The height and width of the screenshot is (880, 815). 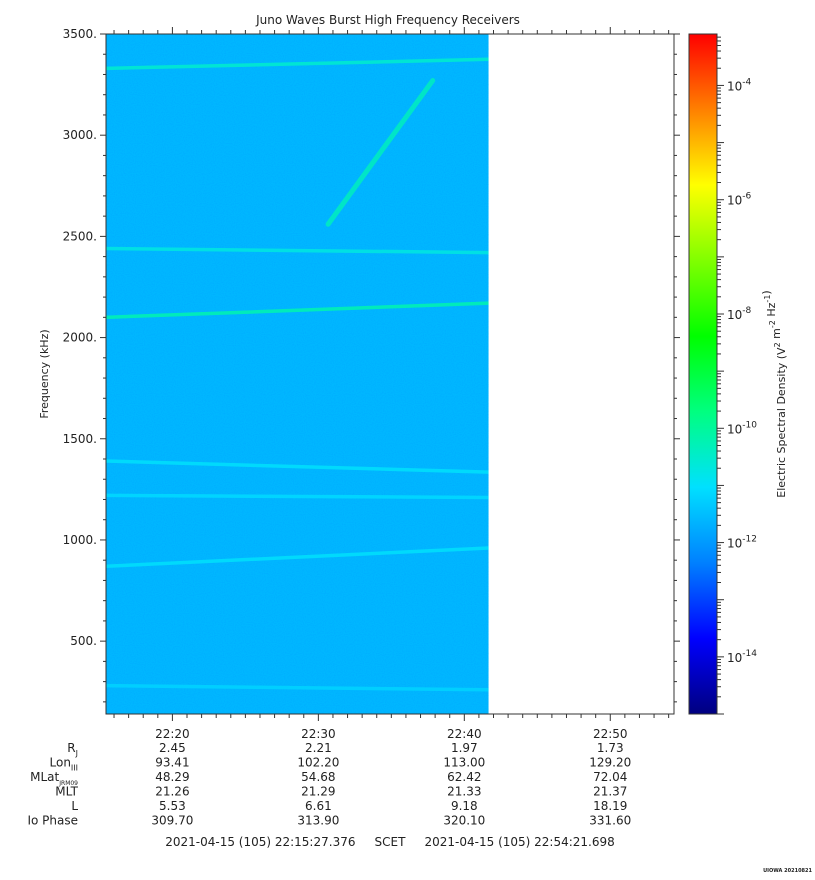 What do you see at coordinates (172, 806) in the screenshot?
I see `ephemeris-value: 5.53` at bounding box center [172, 806].